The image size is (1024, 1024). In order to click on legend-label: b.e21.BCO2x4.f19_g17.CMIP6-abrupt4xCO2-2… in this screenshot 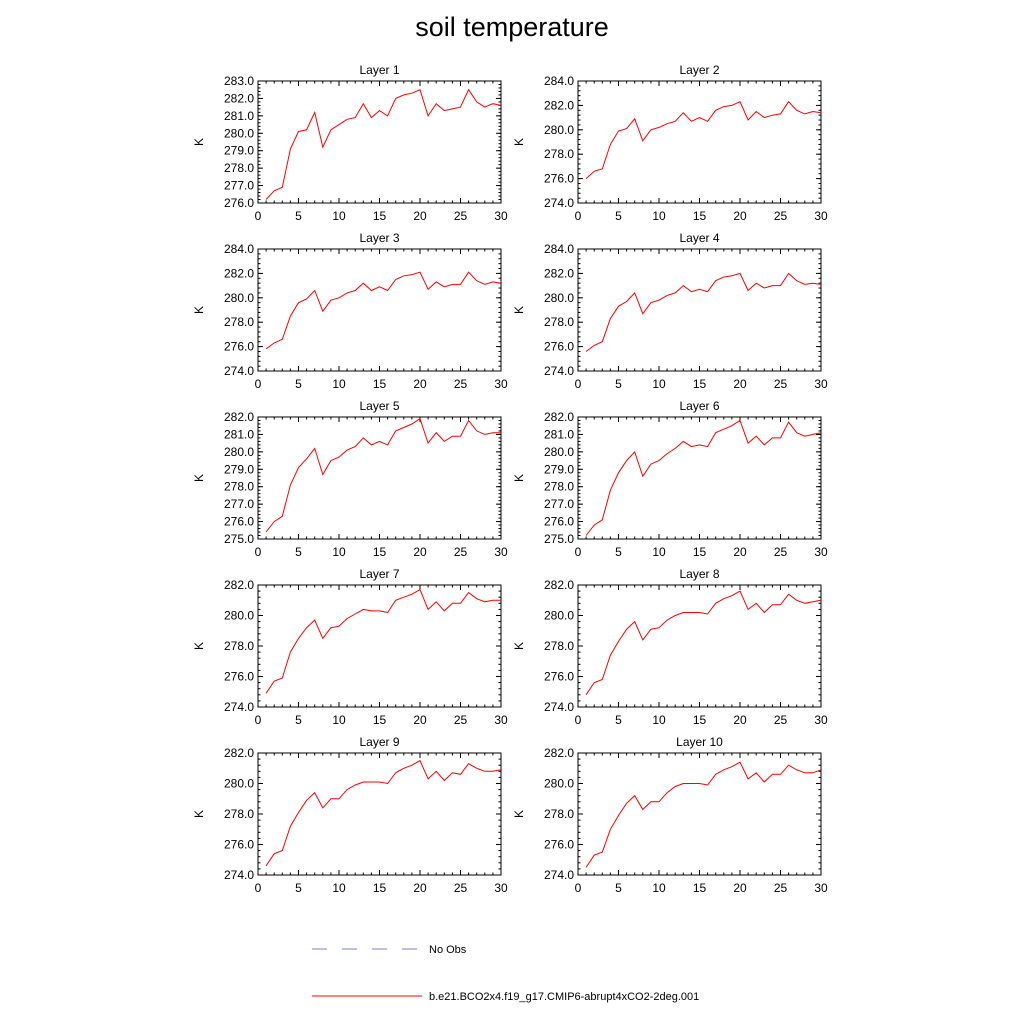, I will do `click(564, 997)`.